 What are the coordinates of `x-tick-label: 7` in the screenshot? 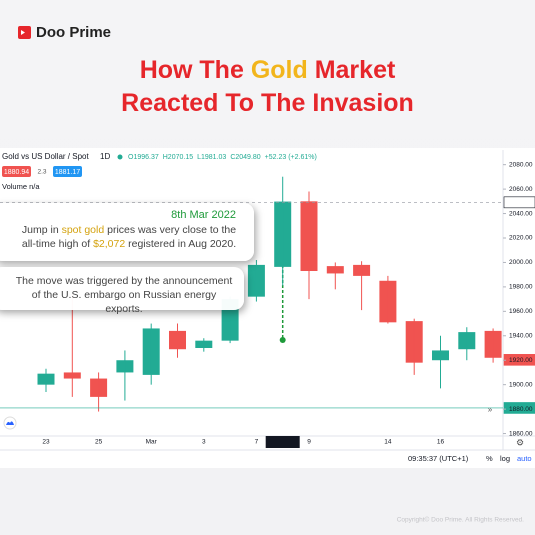 It's located at (257, 442).